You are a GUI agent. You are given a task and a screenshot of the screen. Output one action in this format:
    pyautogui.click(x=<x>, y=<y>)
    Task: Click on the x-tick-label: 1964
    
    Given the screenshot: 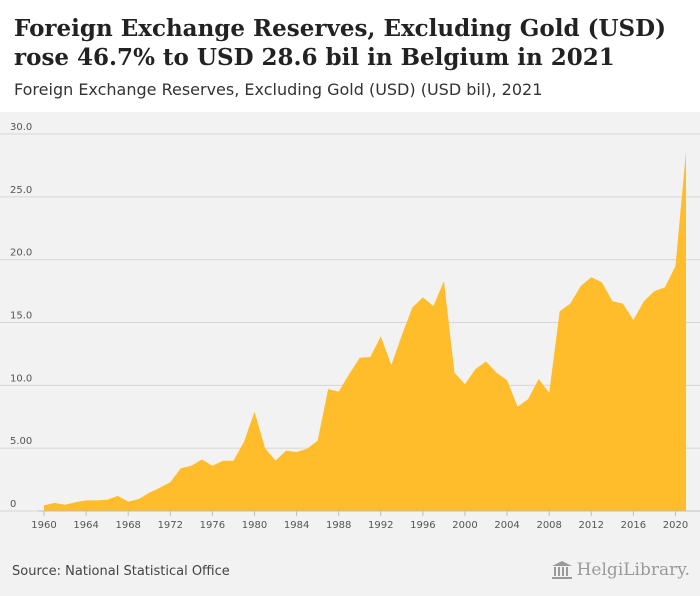 What is the action you would take?
    pyautogui.click(x=85, y=525)
    